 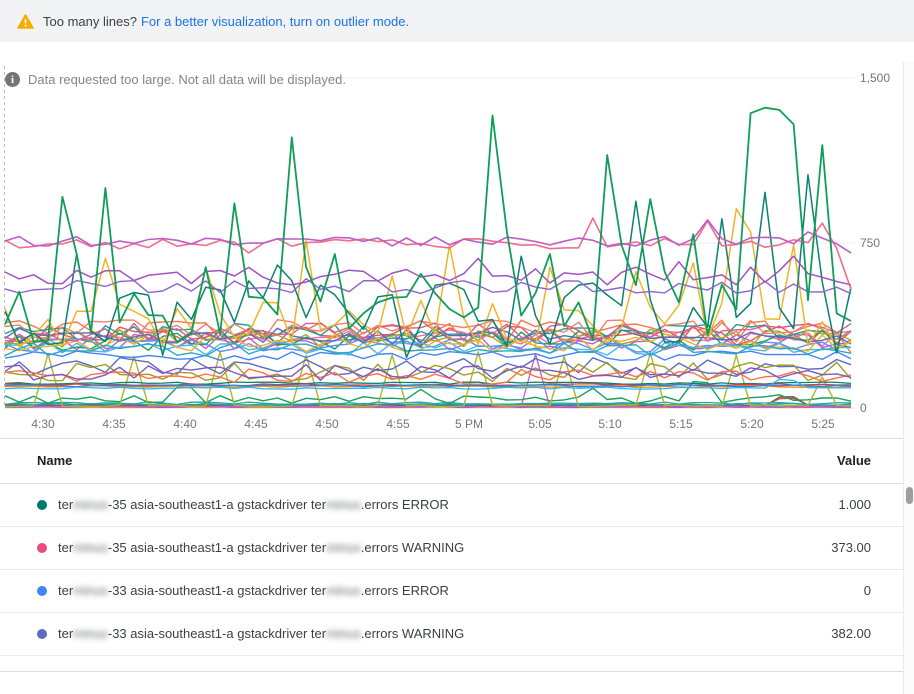 I want to click on banner-warning-text: Too many lines?, so click(x=90, y=21).